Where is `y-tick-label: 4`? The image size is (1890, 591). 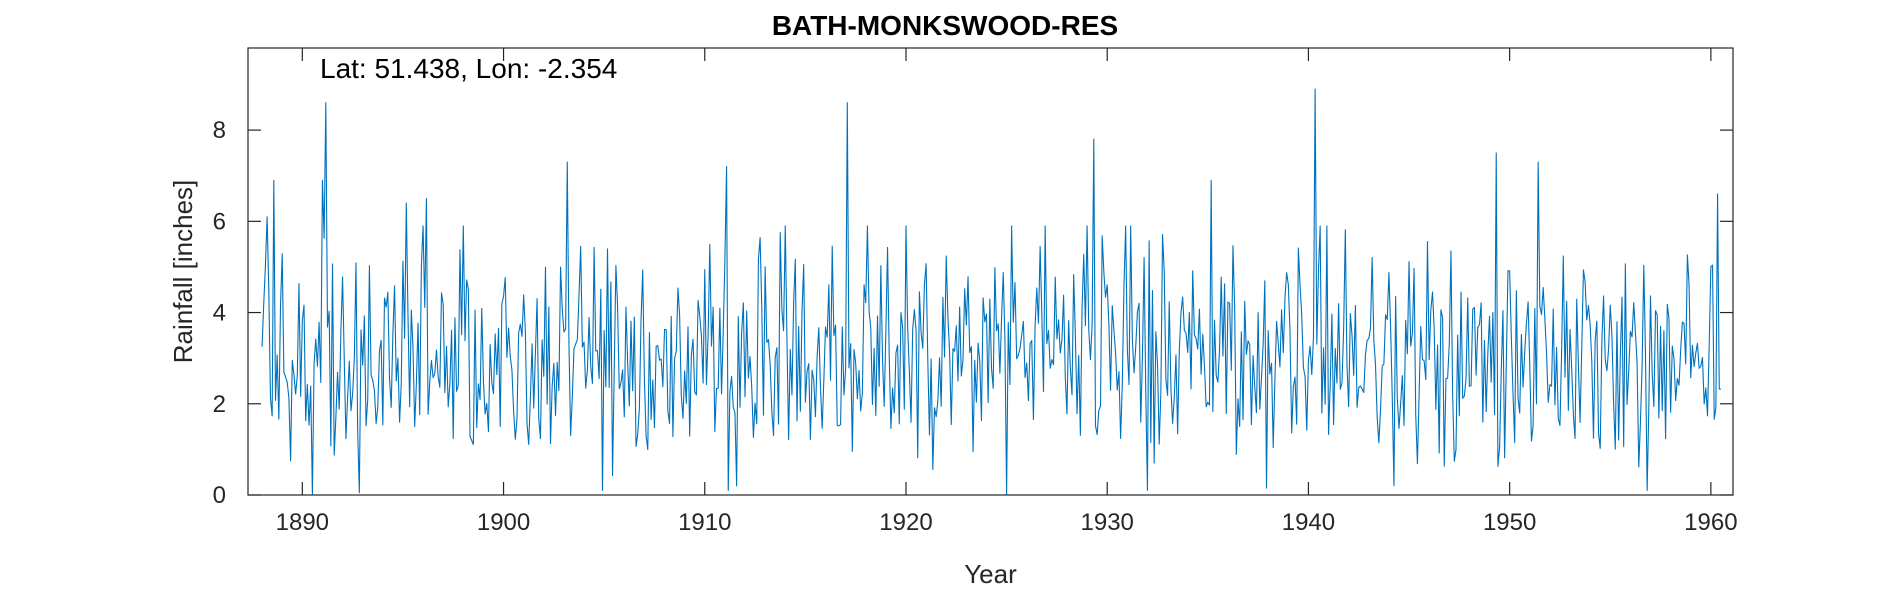
y-tick-label: 4 is located at coordinates (219, 313).